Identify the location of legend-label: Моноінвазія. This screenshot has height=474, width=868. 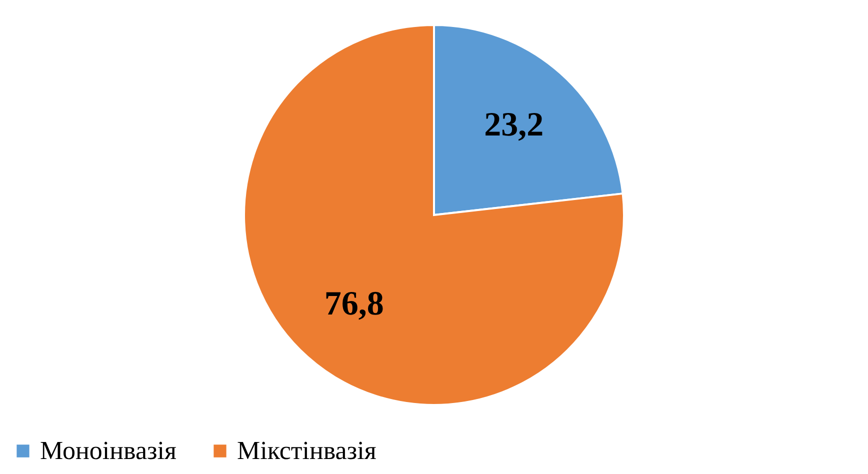
(108, 450).